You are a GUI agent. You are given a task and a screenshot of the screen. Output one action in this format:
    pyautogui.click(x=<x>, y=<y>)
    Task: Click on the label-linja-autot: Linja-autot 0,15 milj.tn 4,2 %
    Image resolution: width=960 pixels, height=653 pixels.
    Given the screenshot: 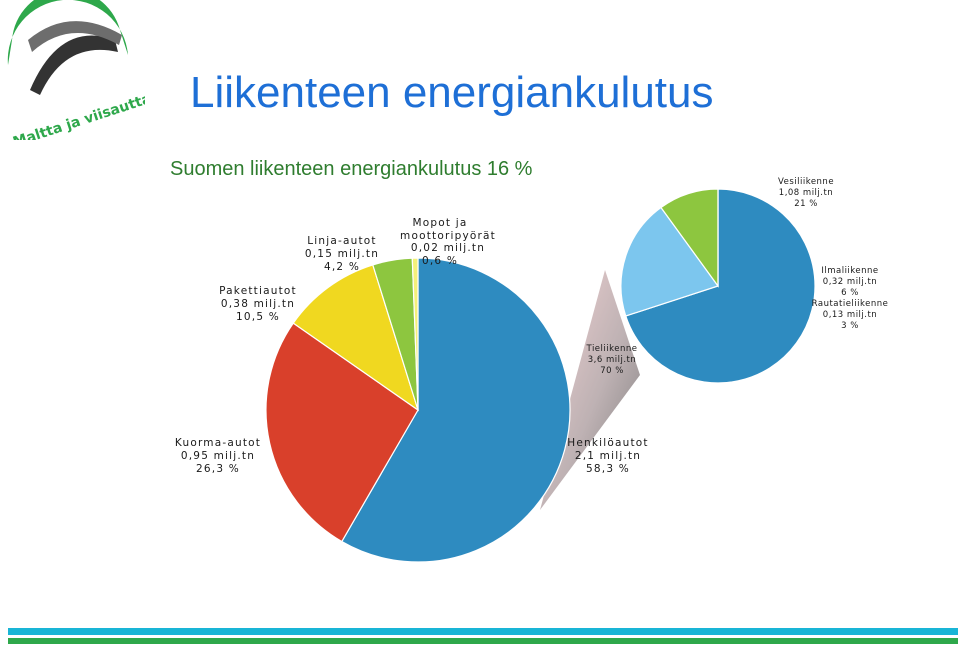 What is the action you would take?
    pyautogui.click(x=342, y=254)
    